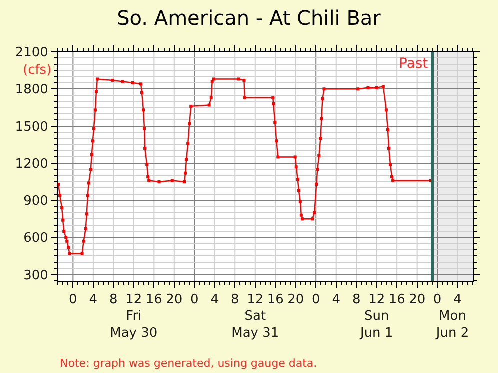 This screenshot has width=498, height=373. Describe the element at coordinates (36, 238) in the screenshot. I see `y-tick-label: 600` at that location.